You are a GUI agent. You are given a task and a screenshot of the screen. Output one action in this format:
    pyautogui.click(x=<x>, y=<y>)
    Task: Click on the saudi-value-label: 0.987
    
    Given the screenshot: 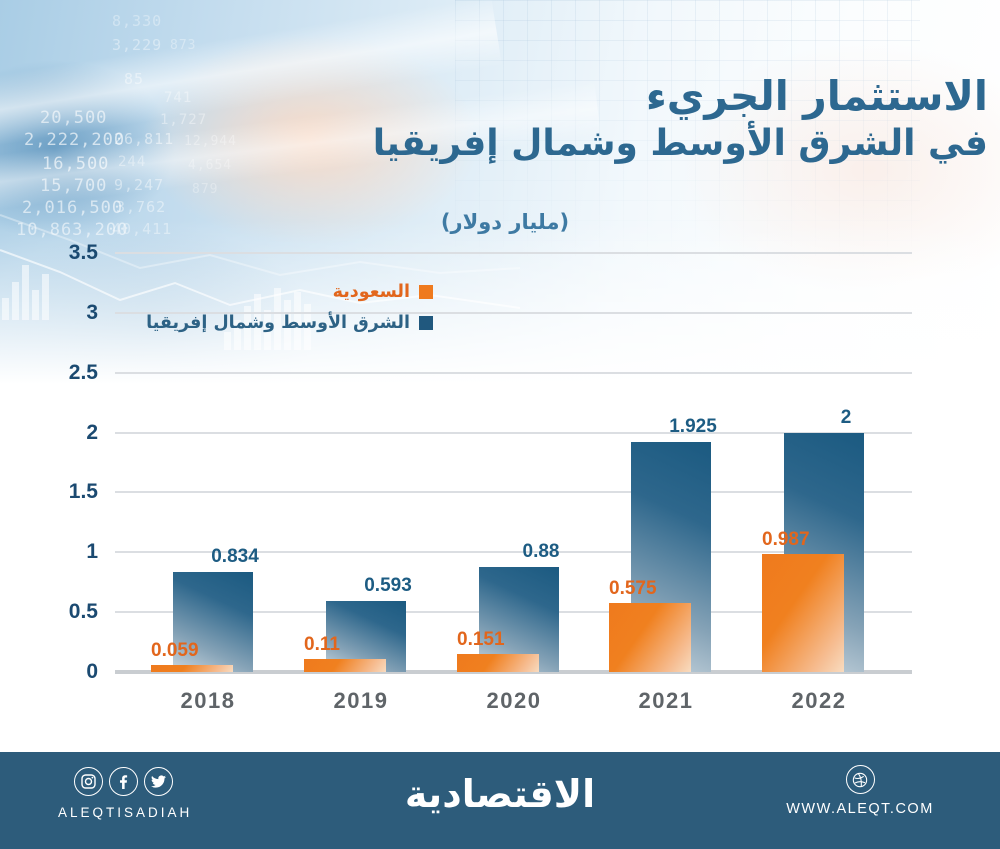 What is the action you would take?
    pyautogui.click(x=786, y=539)
    